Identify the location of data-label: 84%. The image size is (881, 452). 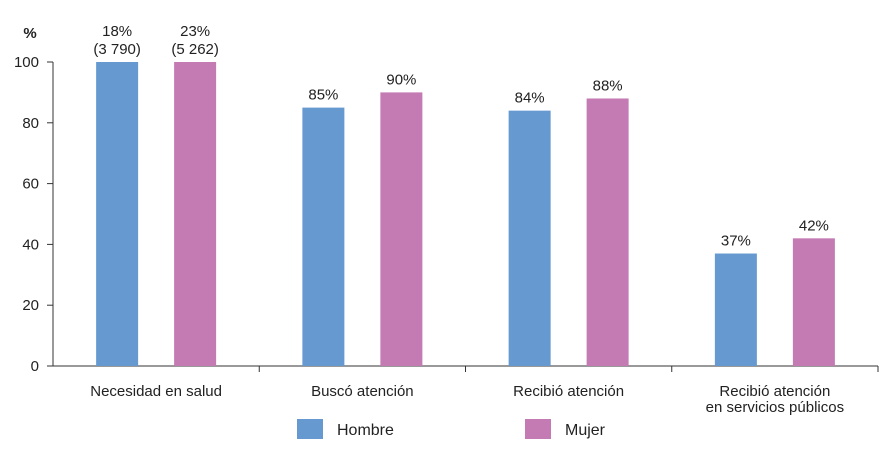
(530, 98).